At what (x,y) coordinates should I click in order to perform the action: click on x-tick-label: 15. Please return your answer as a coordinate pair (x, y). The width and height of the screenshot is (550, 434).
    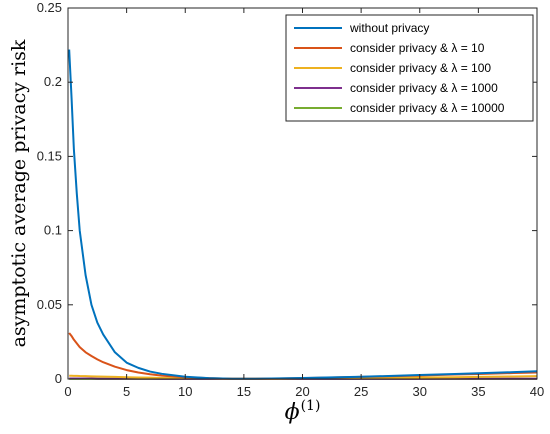
    Looking at the image, I should click on (244, 391).